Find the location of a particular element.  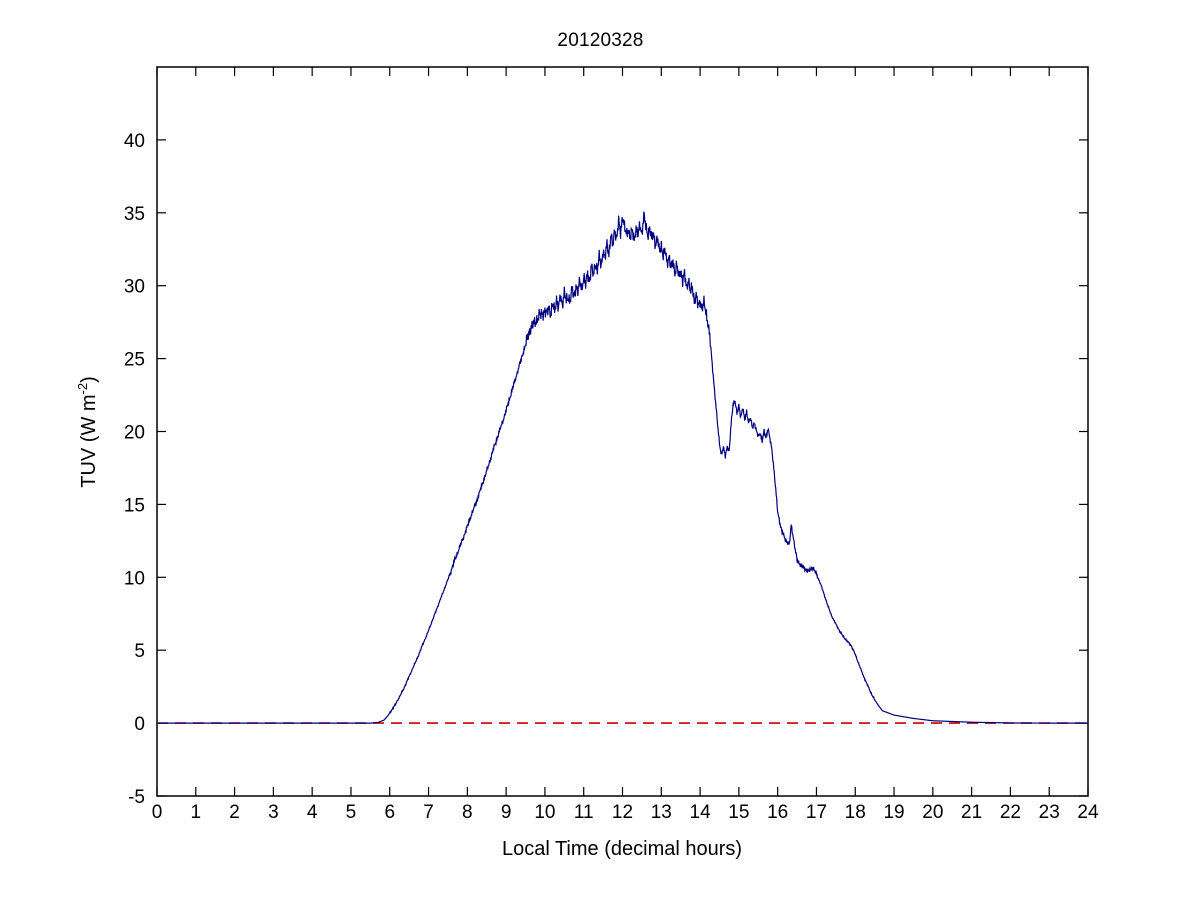

x-tick-label: 12 is located at coordinates (622, 812).